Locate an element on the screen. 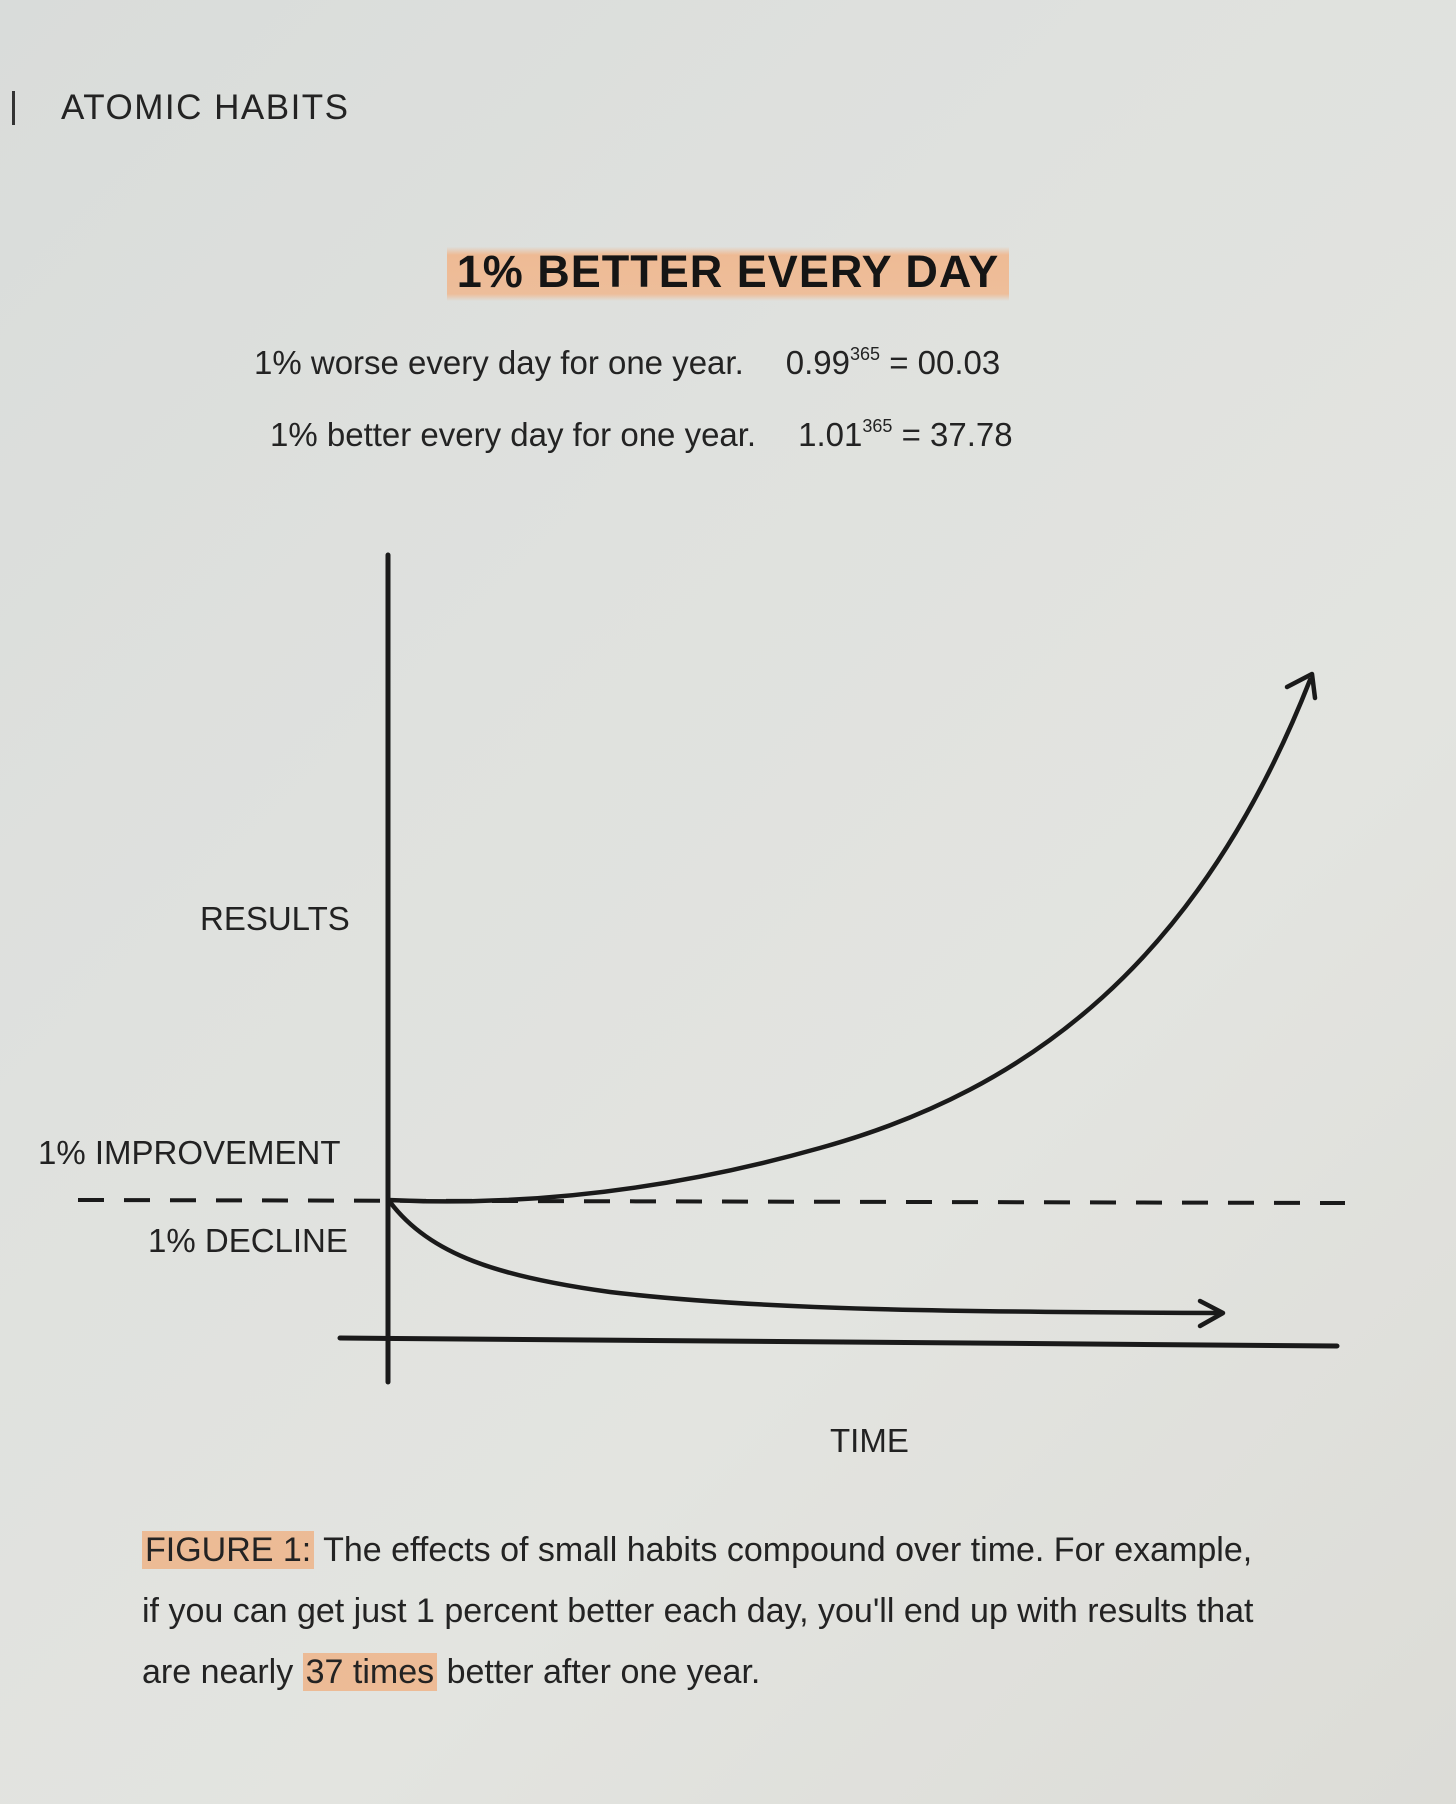 The height and width of the screenshot is (1804, 1456). equation-worse-result: = 00.03 is located at coordinates (945, 362).